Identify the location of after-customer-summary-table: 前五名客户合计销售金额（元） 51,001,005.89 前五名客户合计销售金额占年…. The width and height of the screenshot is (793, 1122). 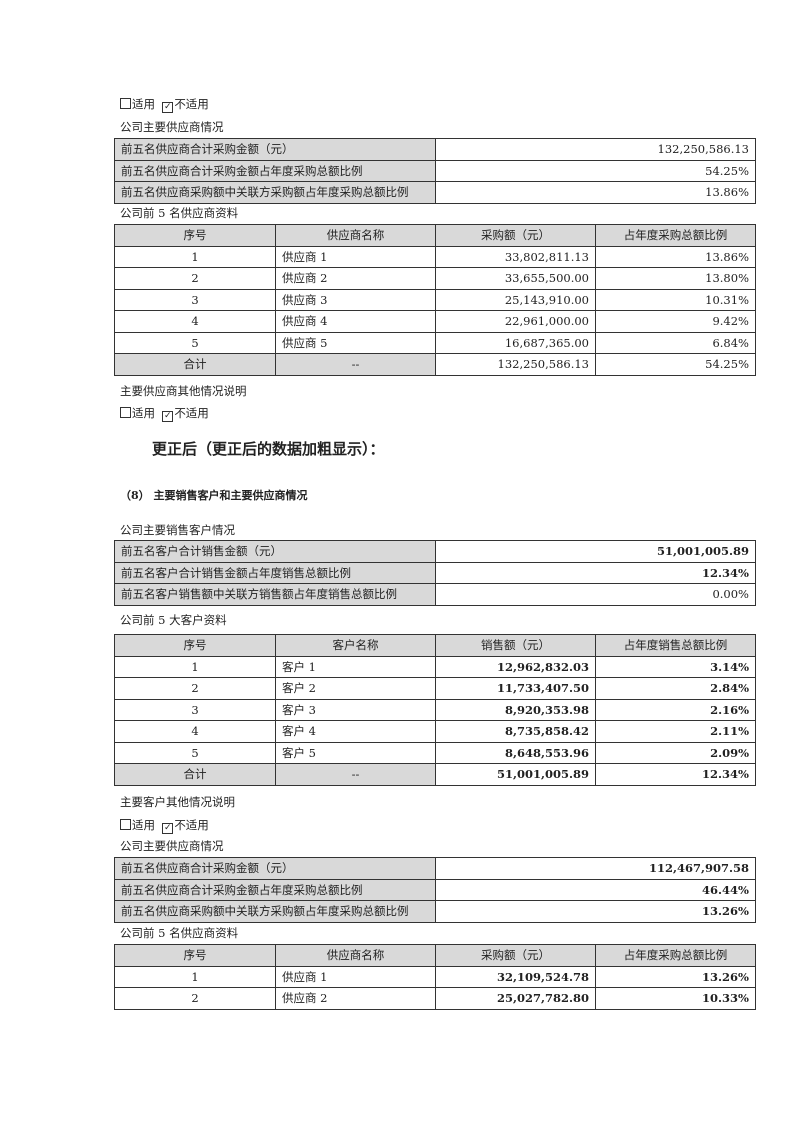
(435, 573).